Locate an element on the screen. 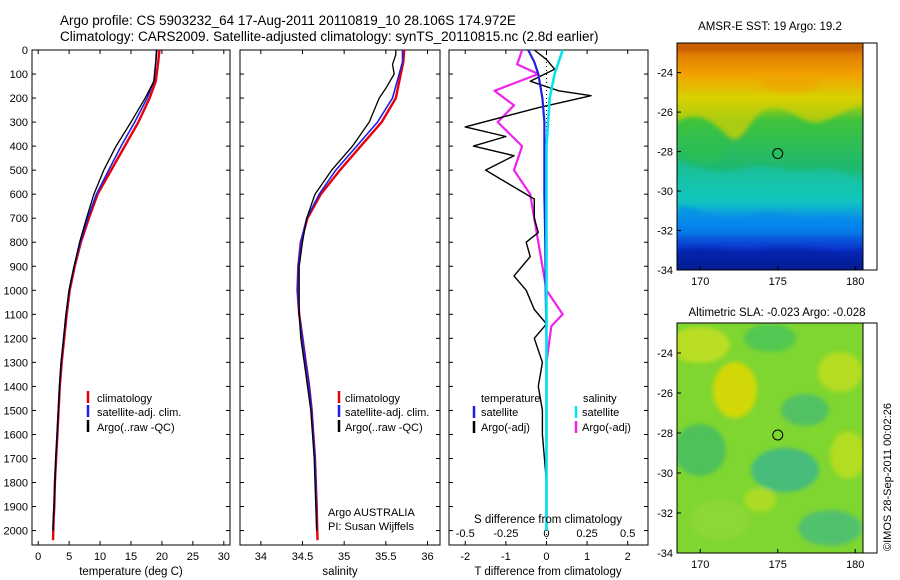  y-tick-label: 1800 is located at coordinates (16, 484).